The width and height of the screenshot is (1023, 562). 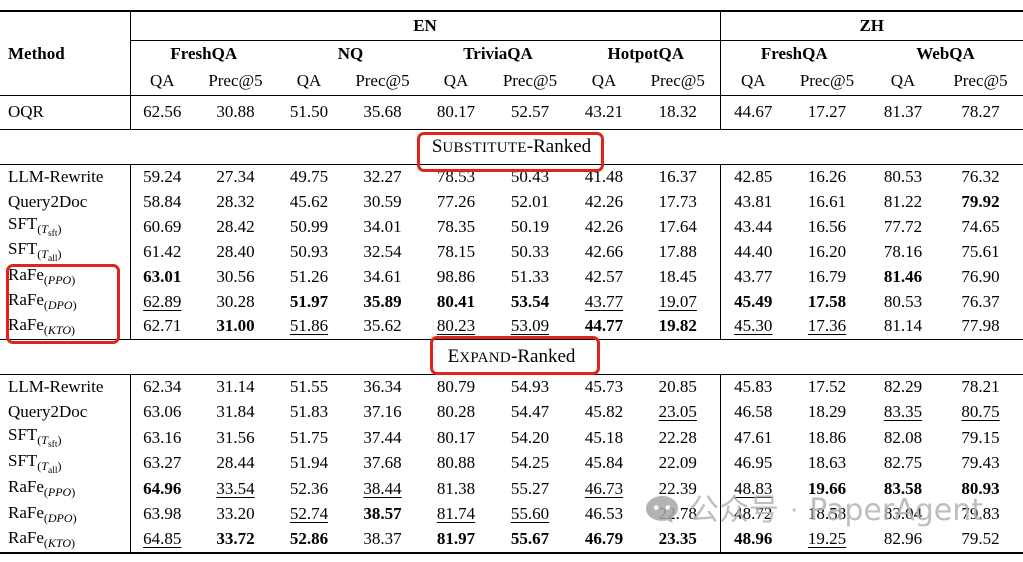 What do you see at coordinates (980, 226) in the screenshot?
I see `value-cell: 74.65` at bounding box center [980, 226].